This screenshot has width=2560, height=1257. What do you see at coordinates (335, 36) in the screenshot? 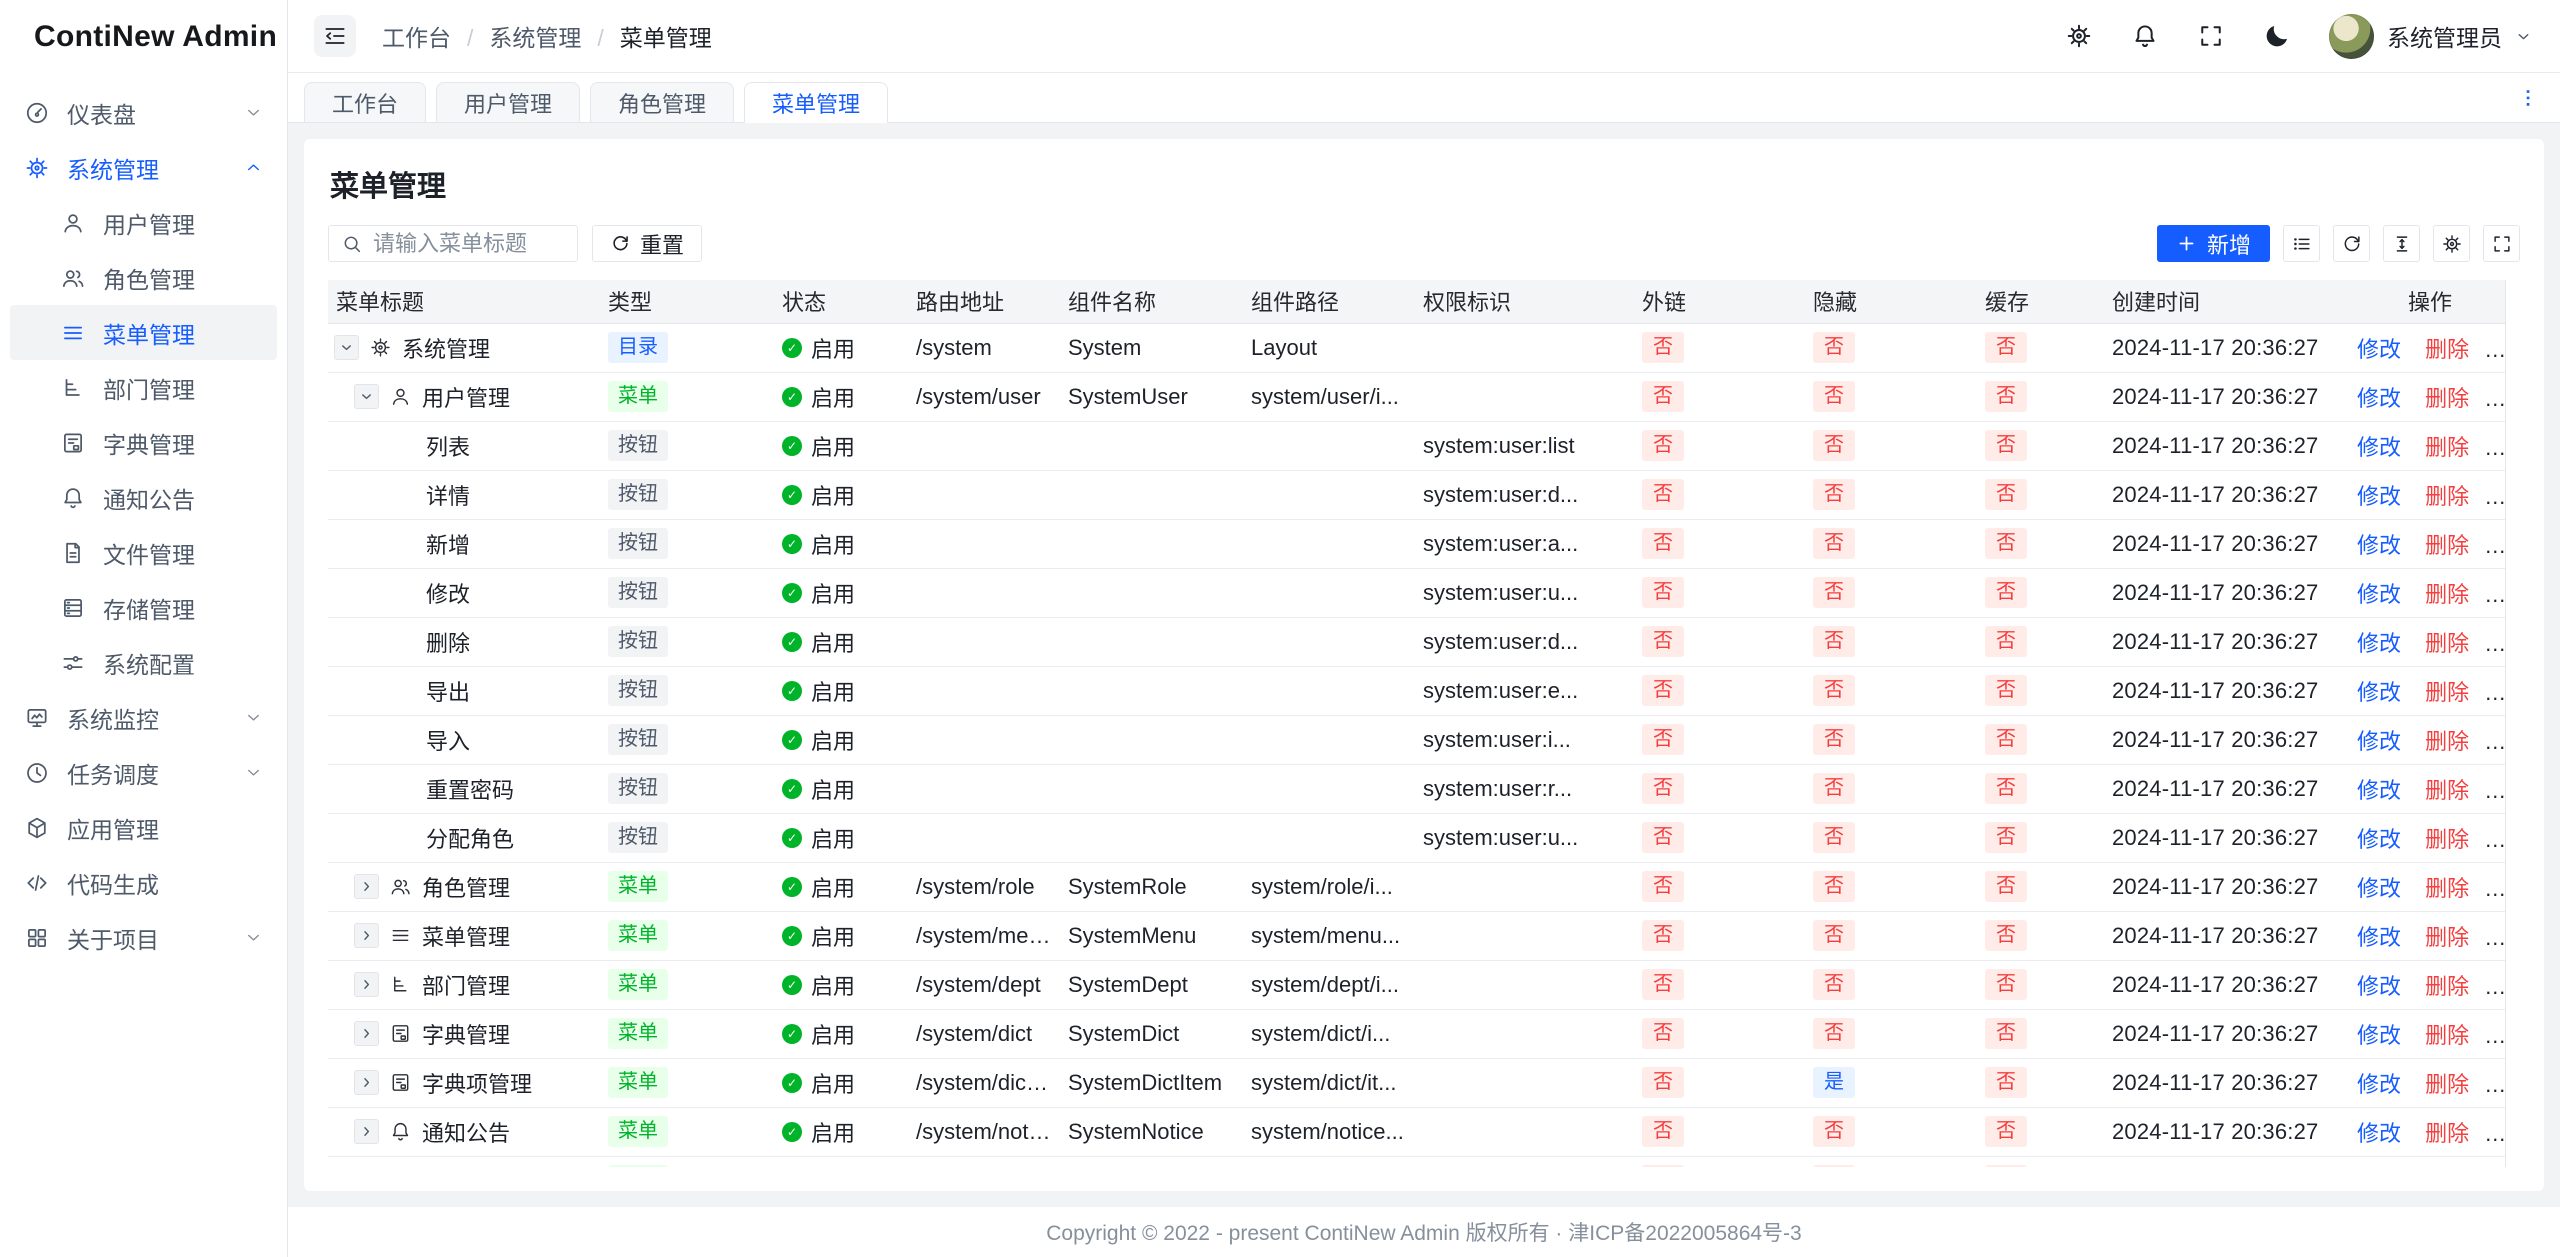
I see `sidebar-collapse-button` at bounding box center [335, 36].